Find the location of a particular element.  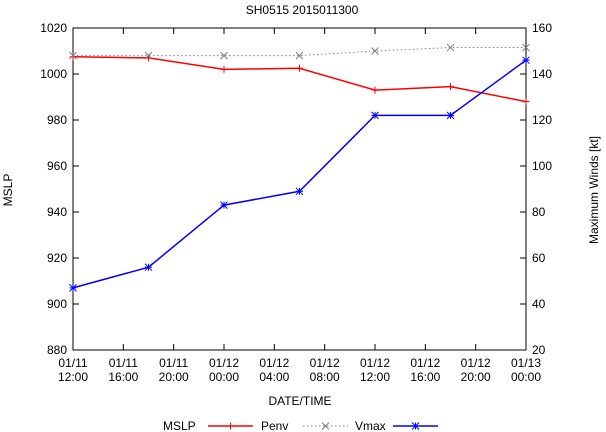

y-axis-right: 20 40 60 80 100 120 140 160 is located at coordinates (536, 189).